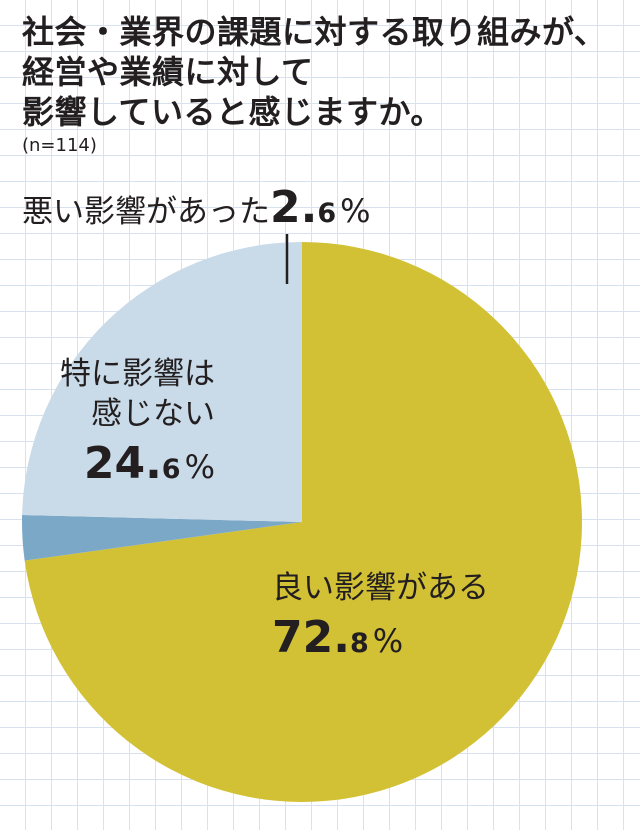 Image resolution: width=640 pixels, height=830 pixels. I want to click on slice-value-none: 24.6%, so click(149, 463).